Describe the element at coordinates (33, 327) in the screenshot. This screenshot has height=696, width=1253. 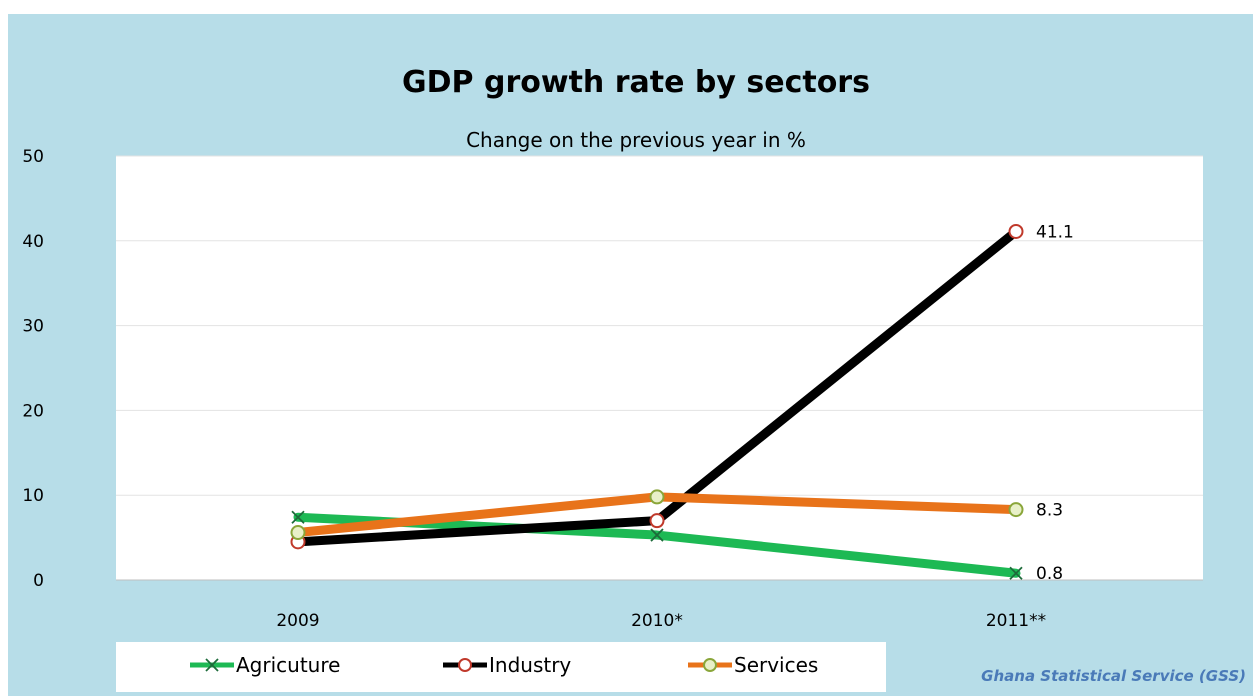
I see `y-tick-label: 30` at that location.